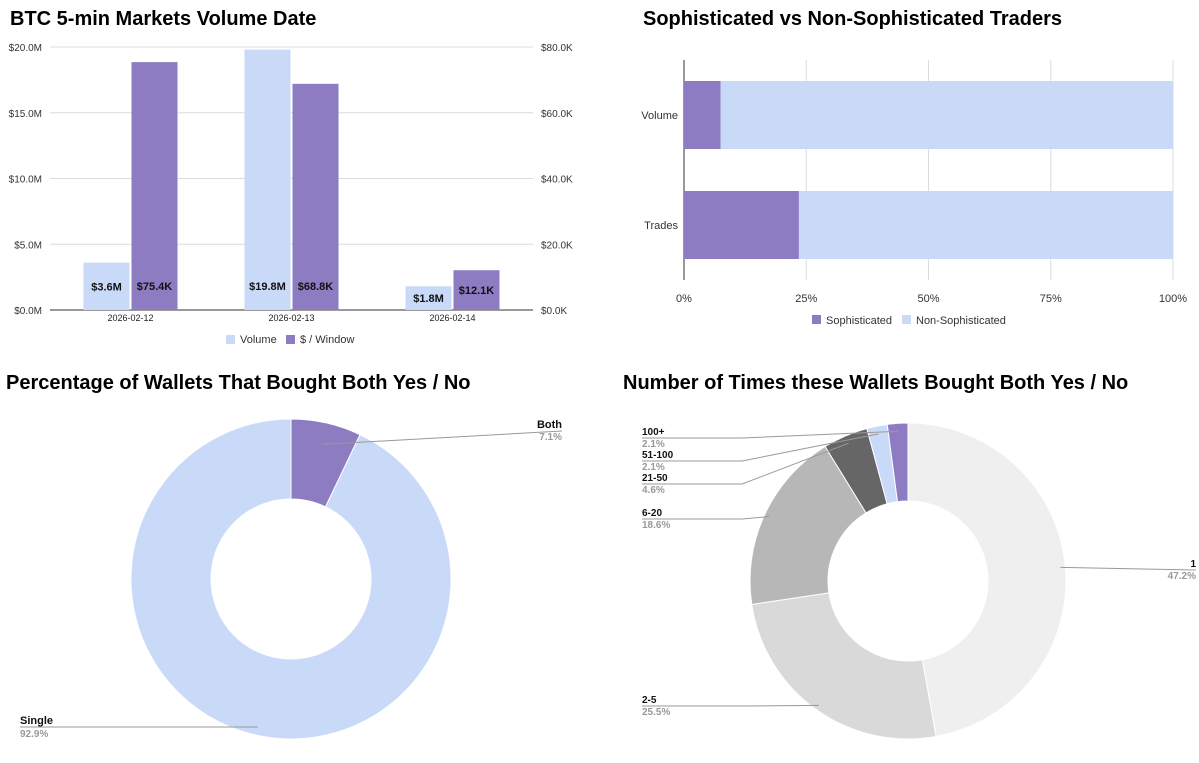 The width and height of the screenshot is (1199, 763). I want to click on slice-percent: 4.6%, so click(653, 490).